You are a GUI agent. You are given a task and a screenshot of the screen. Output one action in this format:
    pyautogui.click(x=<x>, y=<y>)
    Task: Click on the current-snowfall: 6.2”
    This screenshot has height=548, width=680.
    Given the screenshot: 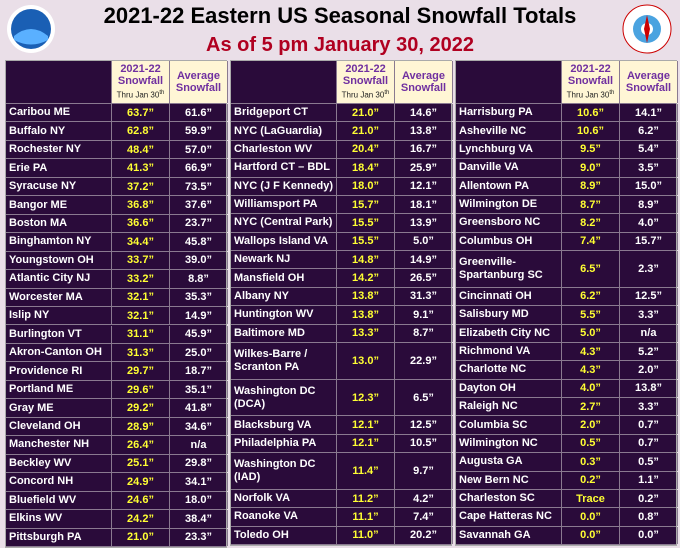 What is the action you would take?
    pyautogui.click(x=591, y=296)
    